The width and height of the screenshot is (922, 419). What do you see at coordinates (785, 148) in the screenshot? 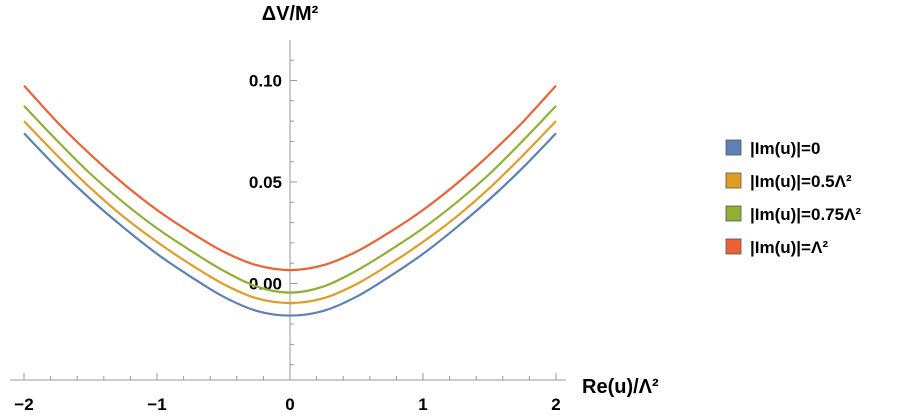
I see `legend-label-1: |Im(u)|=0` at bounding box center [785, 148].